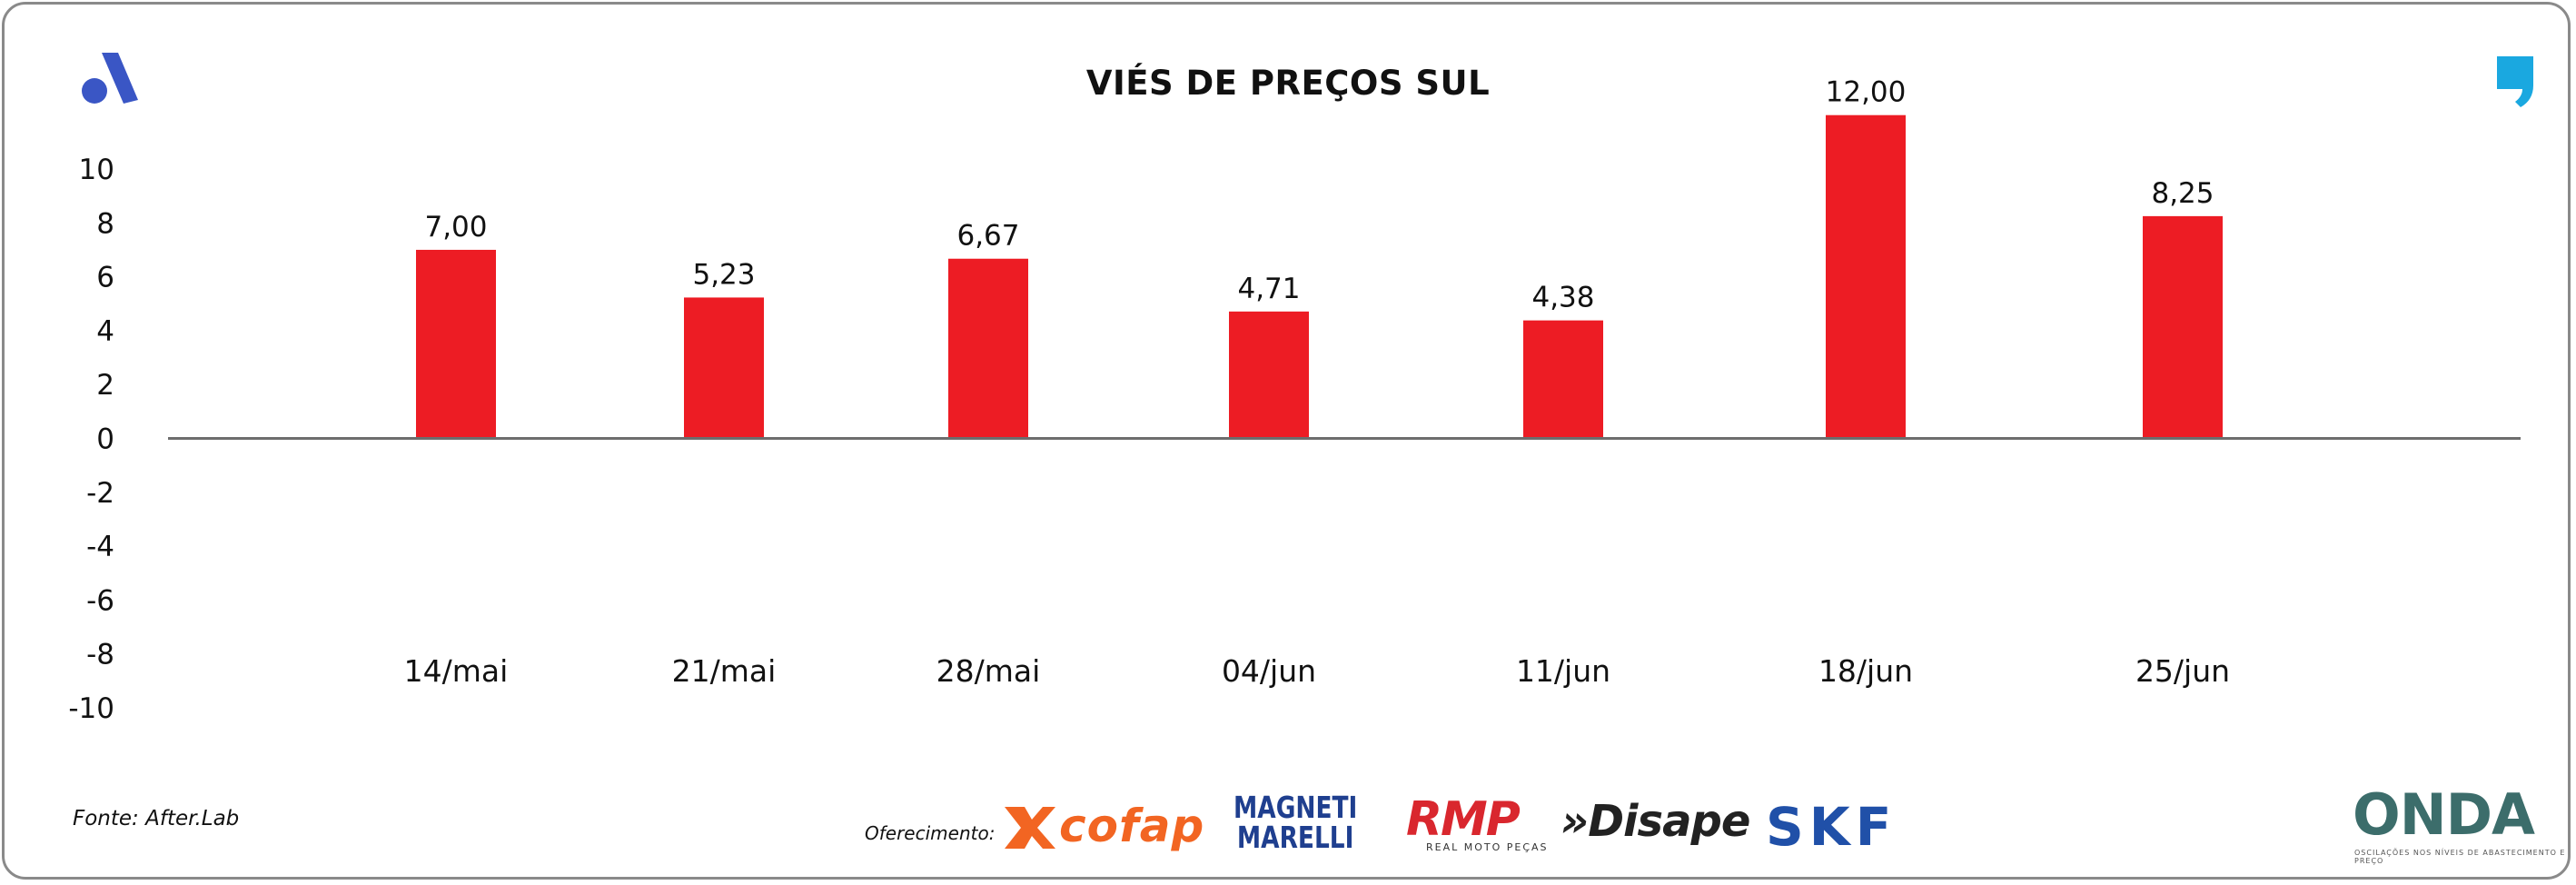 Image resolution: width=2576 pixels, height=885 pixels. What do you see at coordinates (930, 833) in the screenshot?
I see `sponsor-label: Oferecimento:` at bounding box center [930, 833].